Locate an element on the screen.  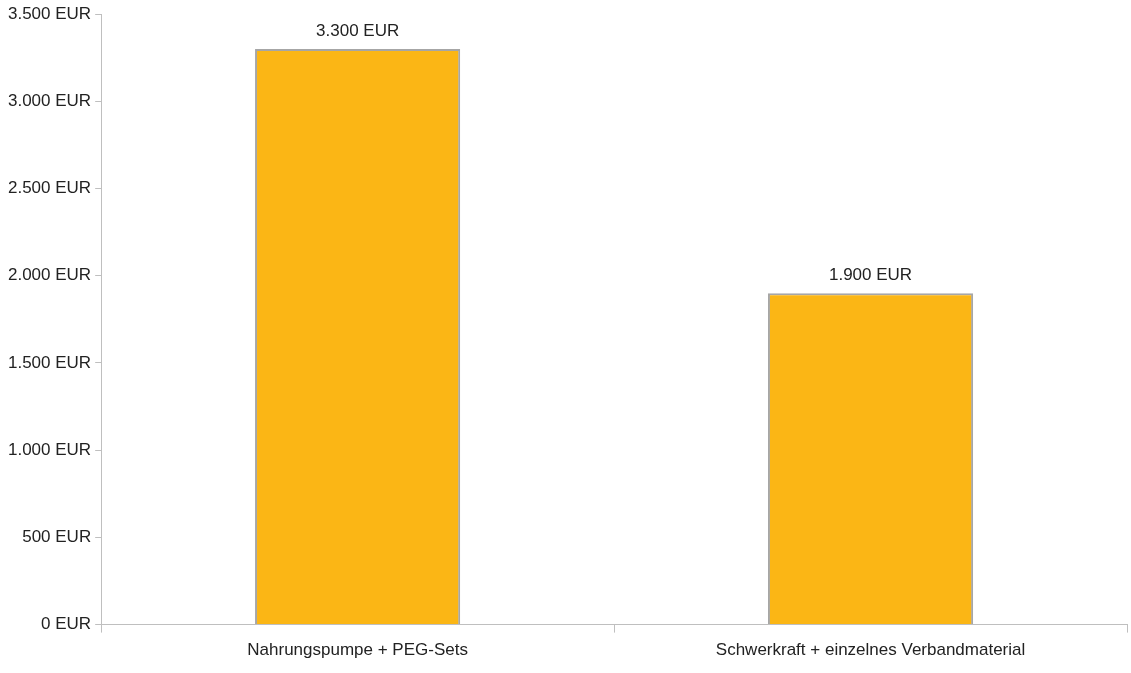
x-tick-label: Nahrungspumpe + PEG-Sets is located at coordinates (357, 650).